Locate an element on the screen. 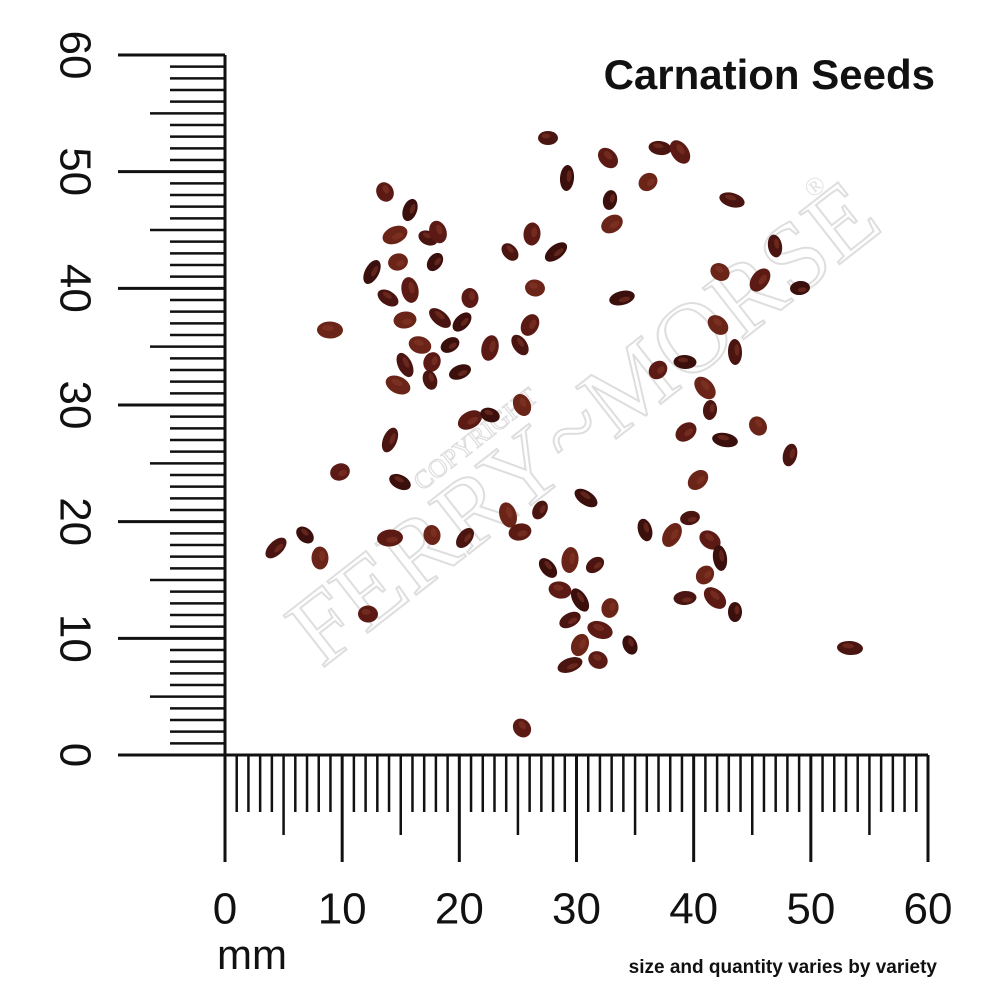  x-ruler-label: 20 is located at coordinates (459, 909).